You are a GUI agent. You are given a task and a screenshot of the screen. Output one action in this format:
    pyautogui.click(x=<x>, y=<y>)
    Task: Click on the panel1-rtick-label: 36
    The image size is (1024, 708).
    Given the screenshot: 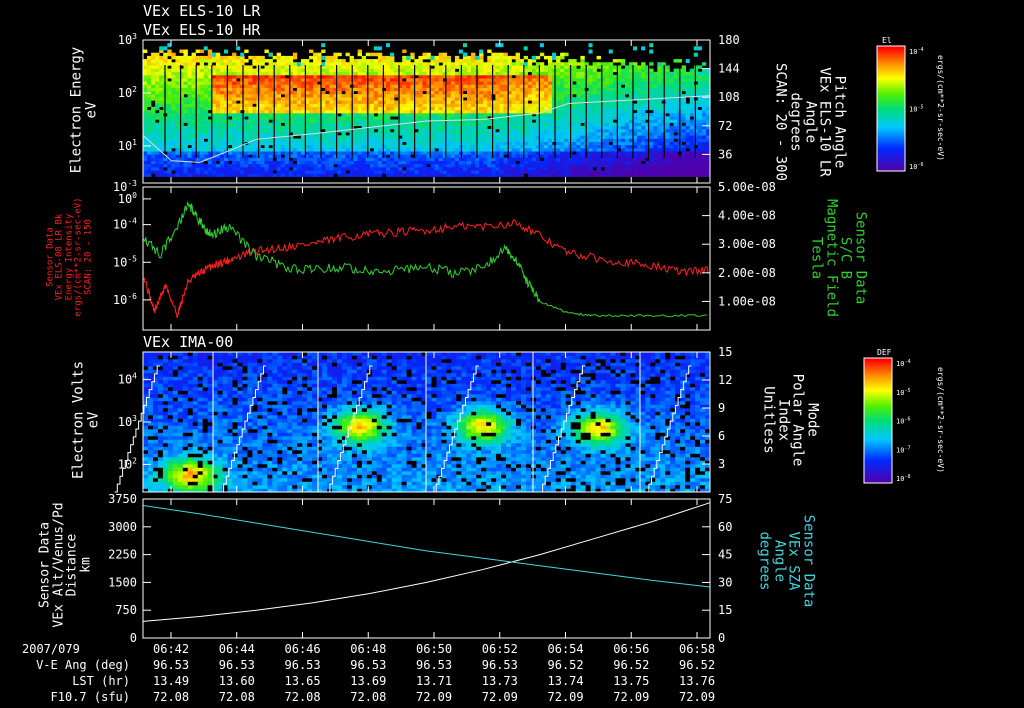 What is the action you would take?
    pyautogui.click(x=725, y=154)
    